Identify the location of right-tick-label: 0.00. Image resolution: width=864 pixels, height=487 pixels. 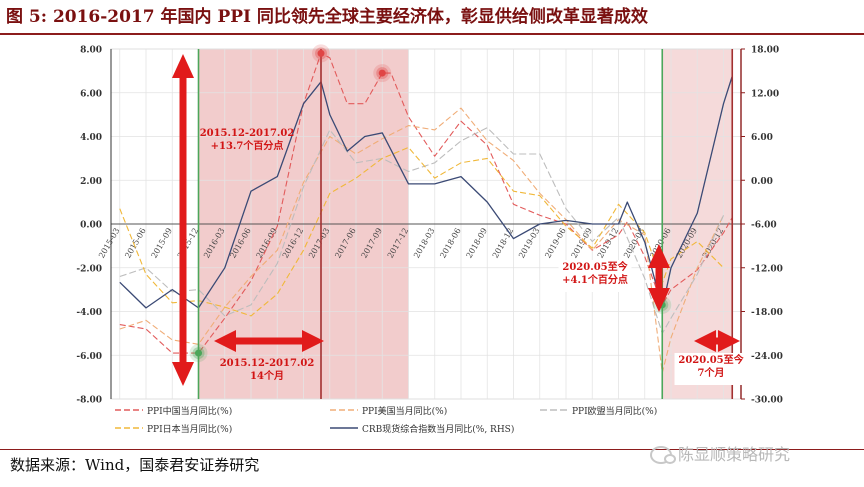
(762, 182).